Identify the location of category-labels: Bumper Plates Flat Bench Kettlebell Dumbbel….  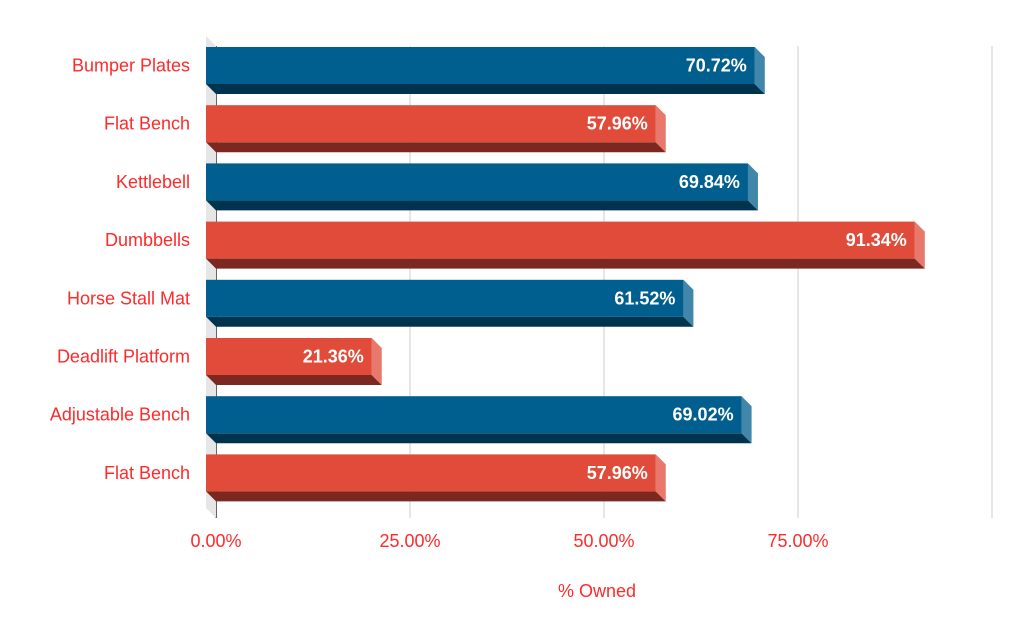
(120, 269).